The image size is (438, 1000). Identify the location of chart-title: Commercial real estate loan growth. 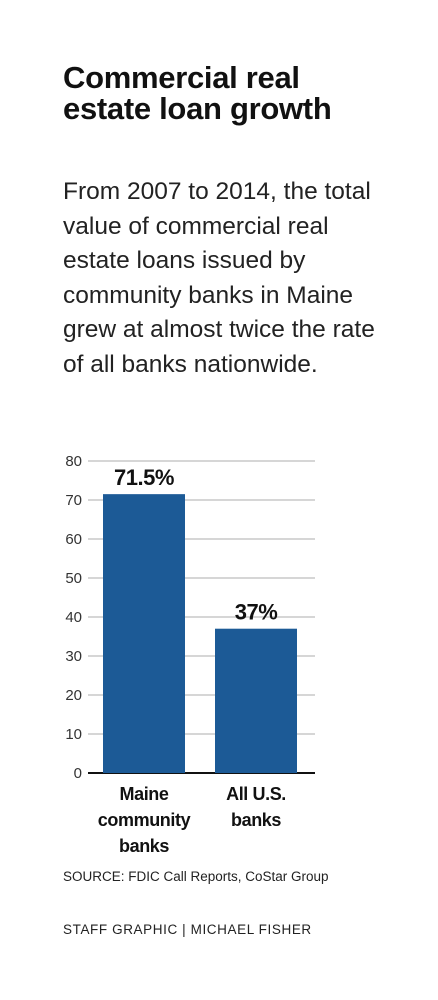
(197, 93).